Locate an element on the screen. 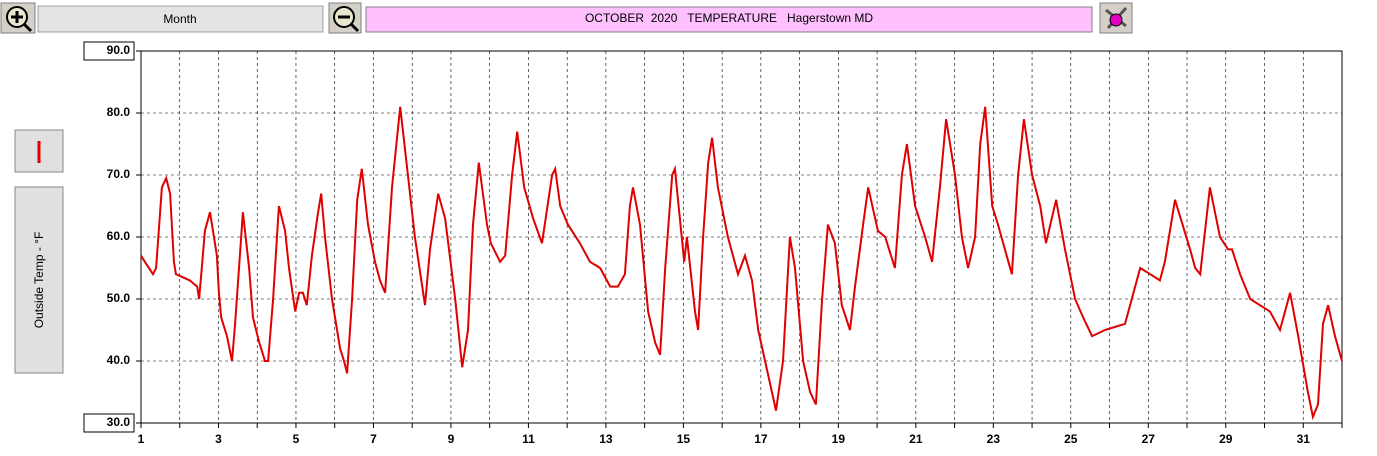 This screenshot has height=456, width=1377. x-tick-label: 15 is located at coordinates (684, 439).